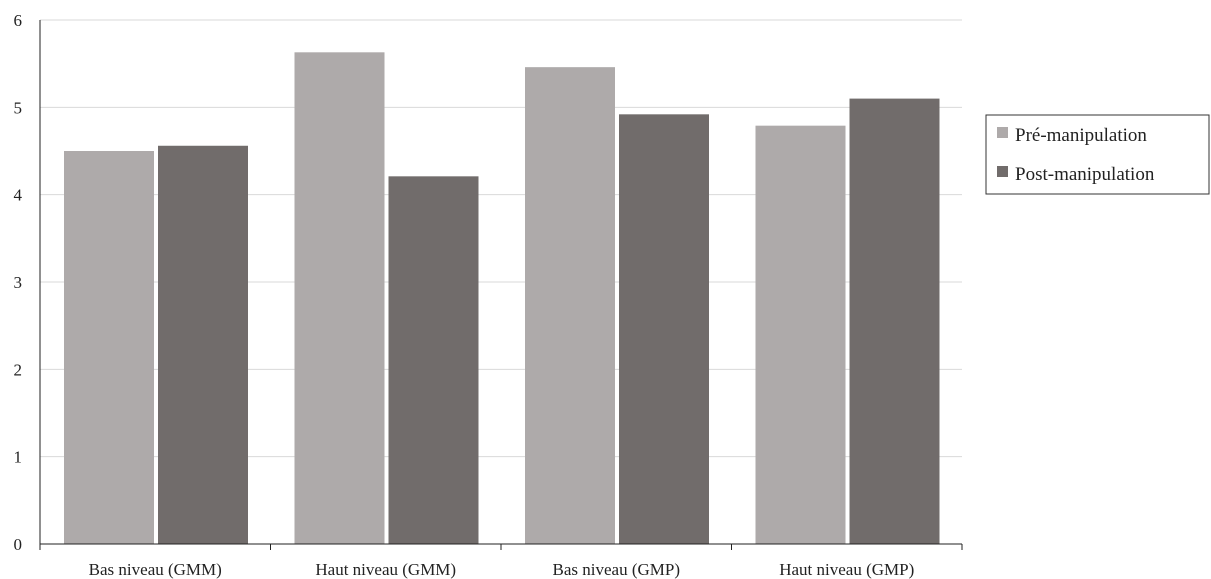 The width and height of the screenshot is (1211, 579). What do you see at coordinates (18, 457) in the screenshot?
I see `y-tick-label: 1` at bounding box center [18, 457].